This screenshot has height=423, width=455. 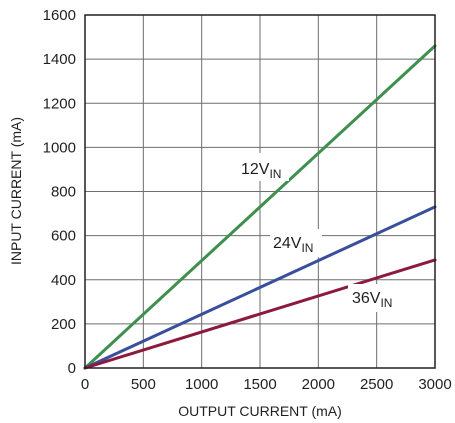 I want to click on label-24vin-sub: IN, so click(x=307, y=248).